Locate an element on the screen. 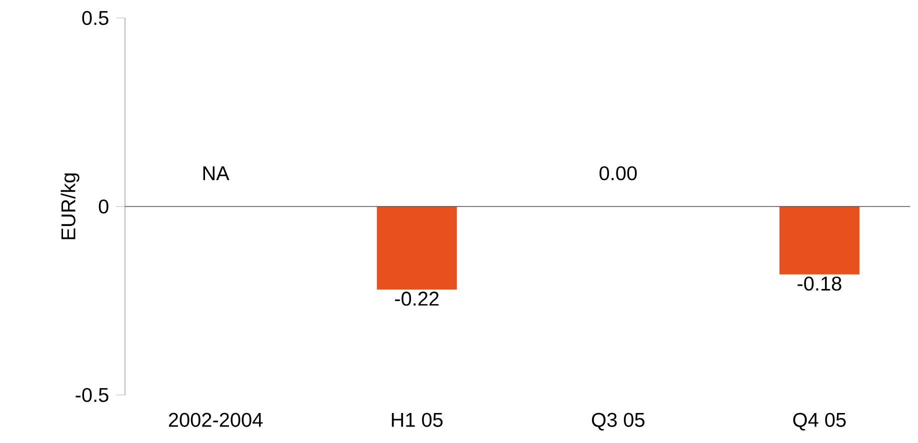  data-label: -0.18 is located at coordinates (820, 283).